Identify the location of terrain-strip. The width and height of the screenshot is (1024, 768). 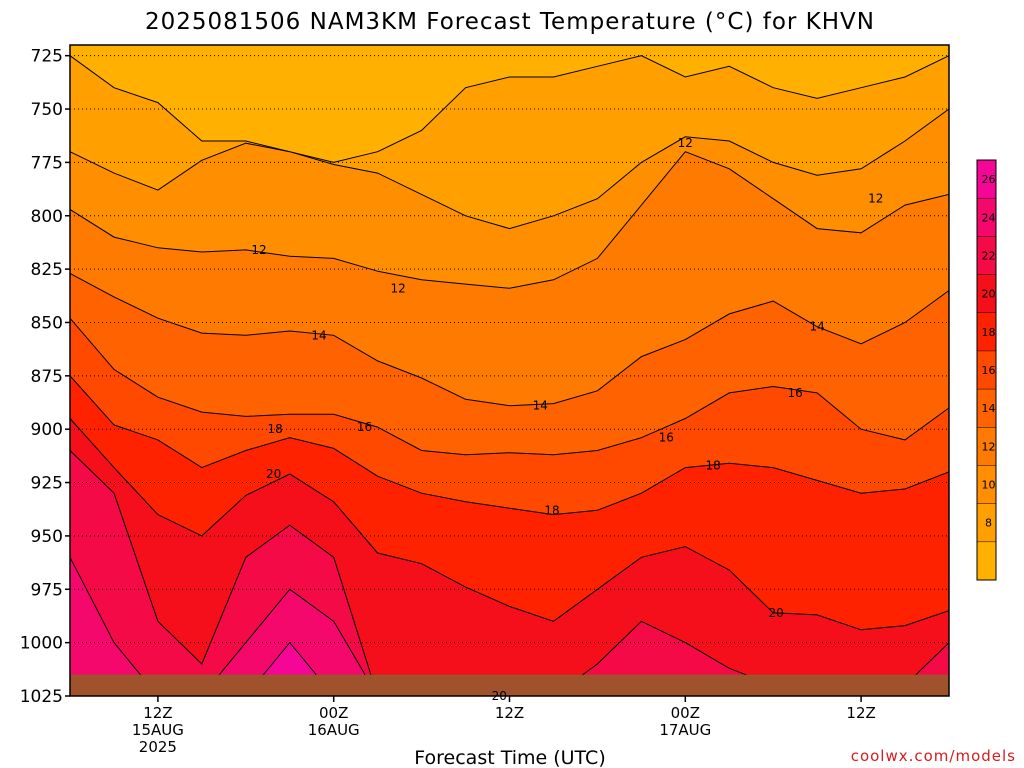
(509, 685).